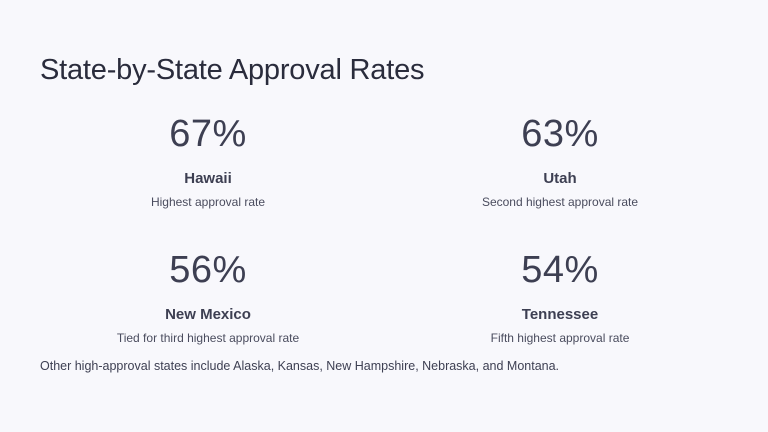  Describe the element at coordinates (232, 70) in the screenshot. I see `slide-title: State-by-State Approval Rates` at that location.